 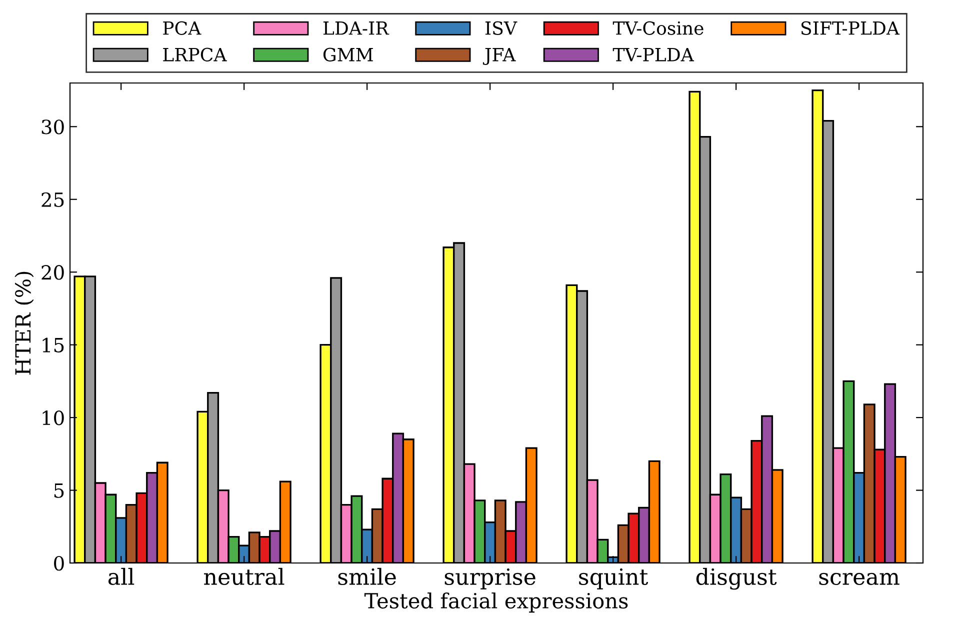 What do you see at coordinates (59, 563) in the screenshot?
I see `y-tick-label: 0` at bounding box center [59, 563].